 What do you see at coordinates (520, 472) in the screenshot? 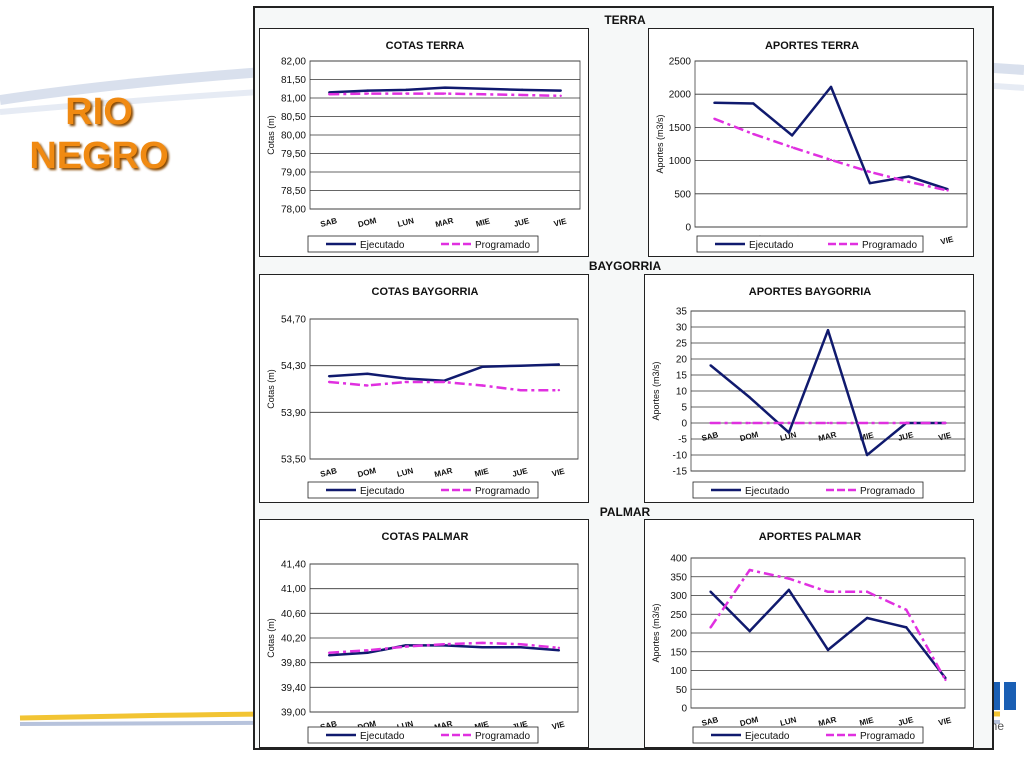
I see `x-tick-label: JUE` at bounding box center [520, 472].